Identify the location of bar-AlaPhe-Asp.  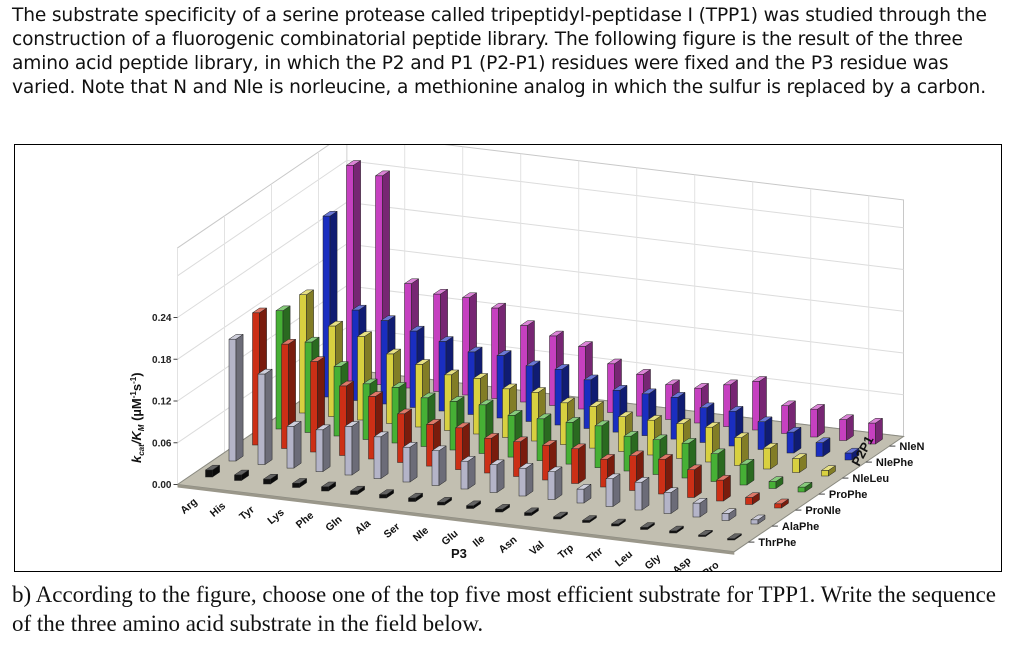
(729, 514).